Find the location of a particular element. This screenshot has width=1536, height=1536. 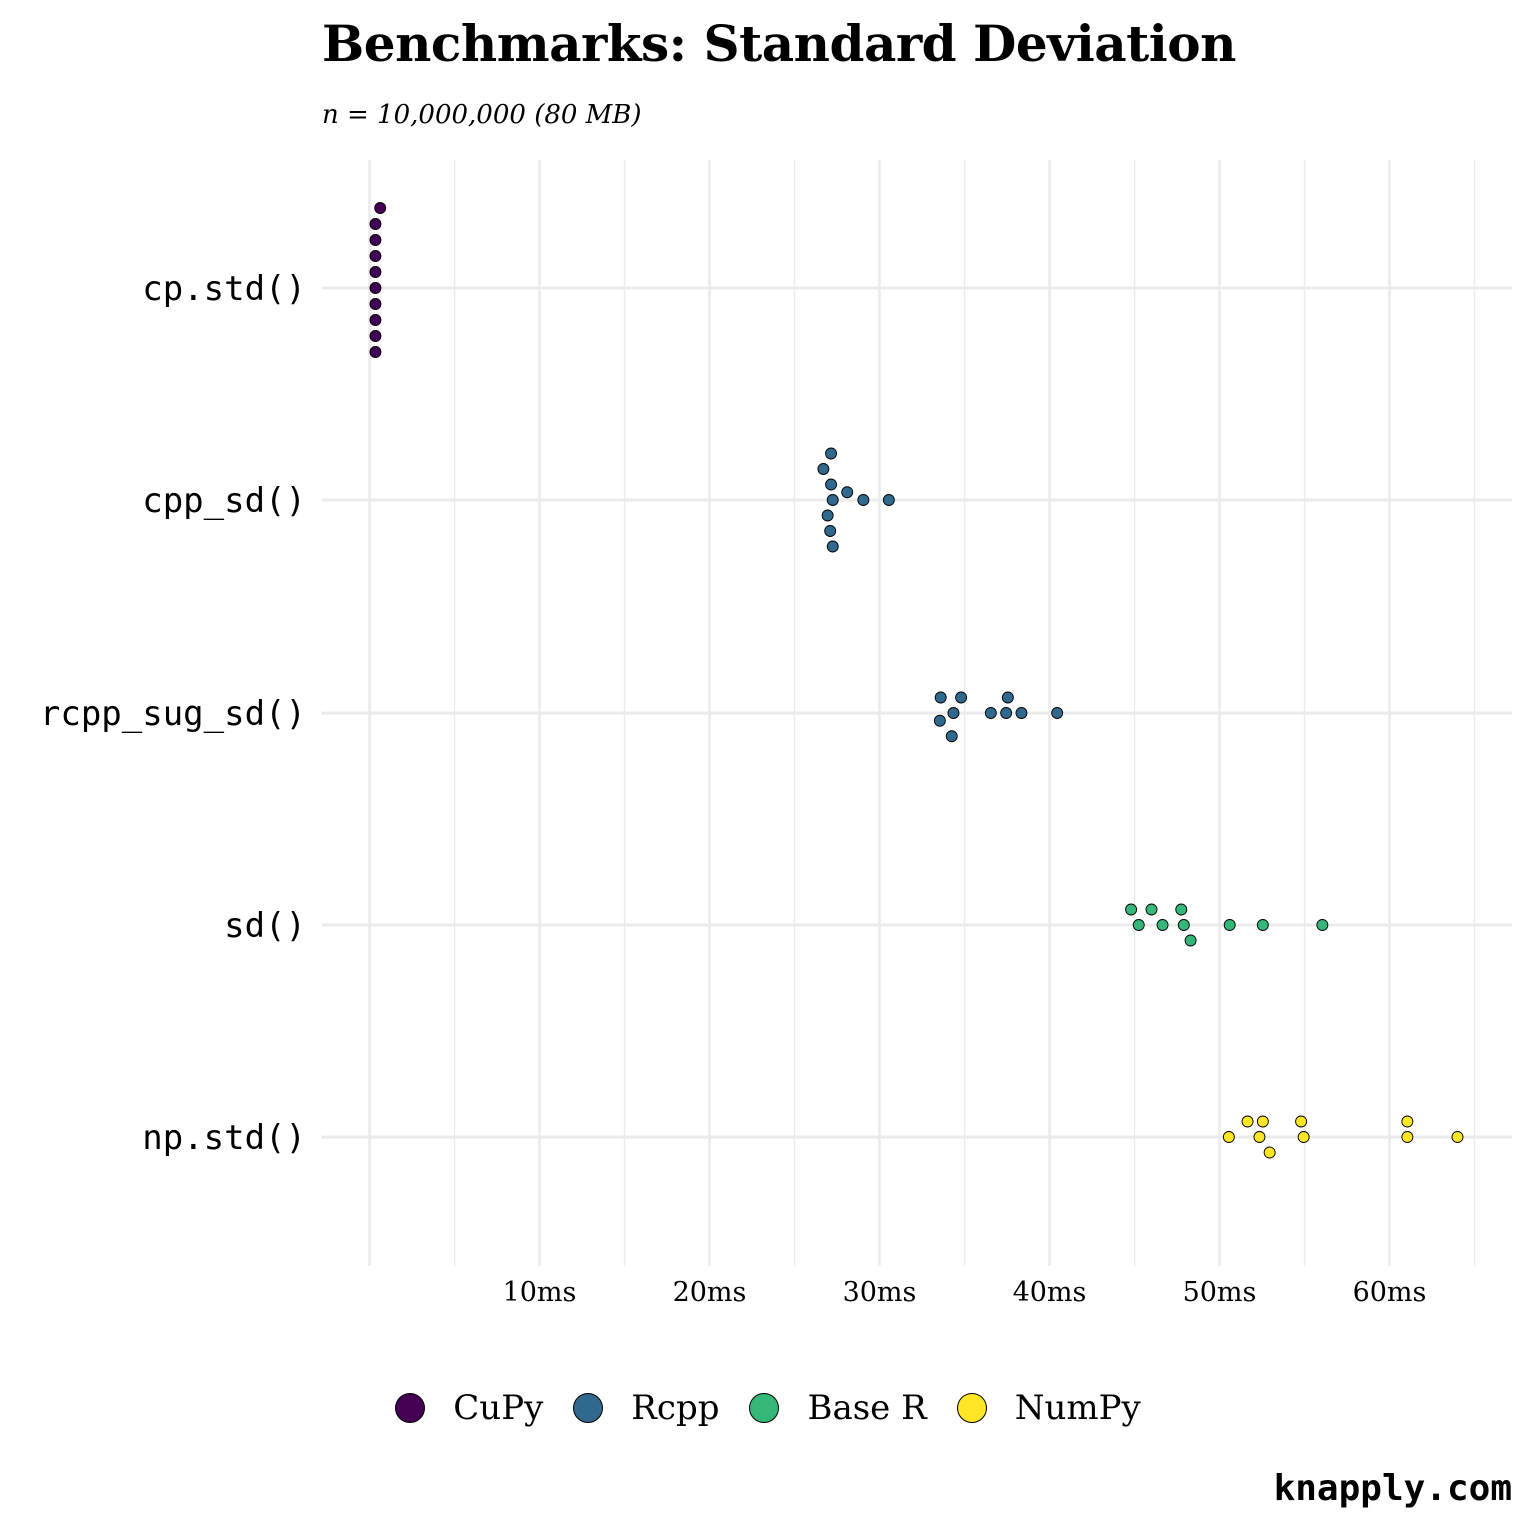

legend-item-cupy: CuPy is located at coordinates (469, 1408).